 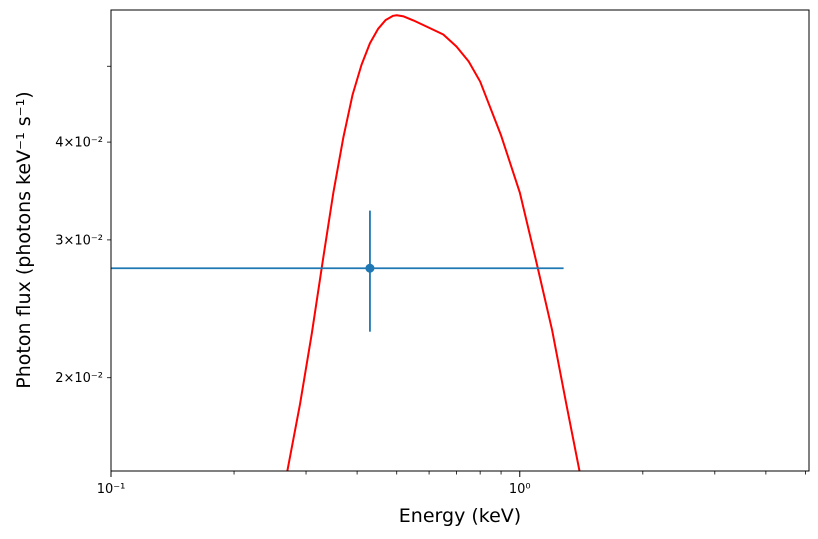 I want to click on data-point, so click(x=370, y=268).